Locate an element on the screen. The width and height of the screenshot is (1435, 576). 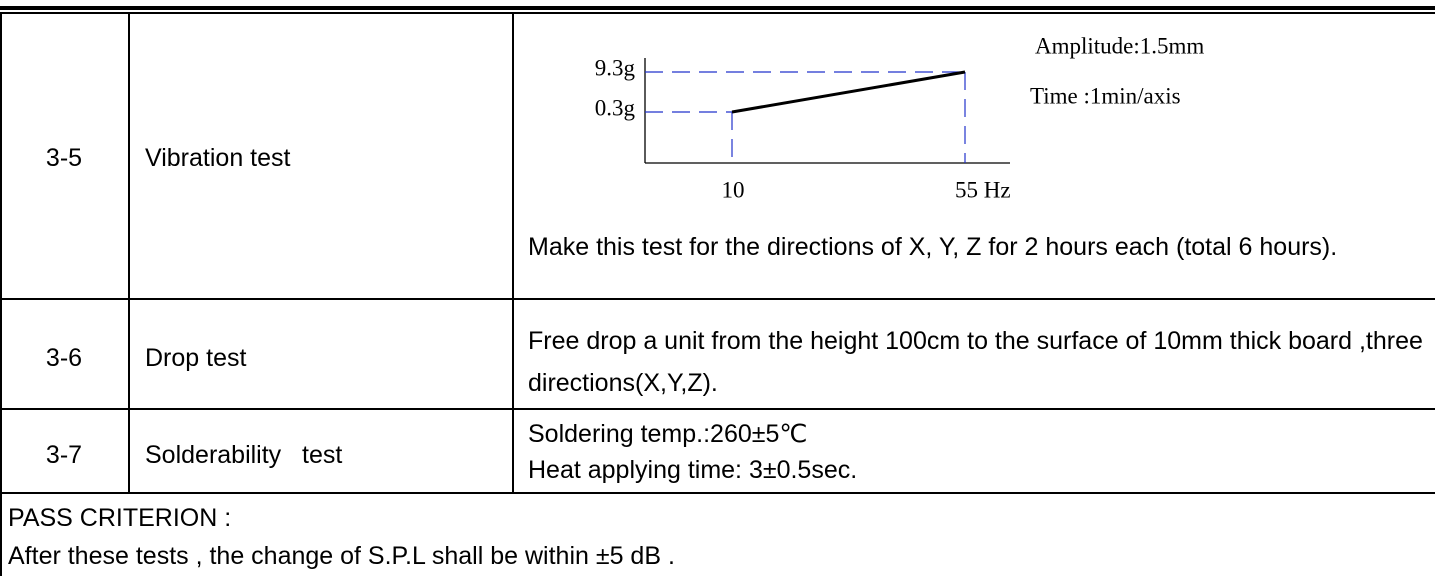
y-label: 0.3g is located at coordinates (615, 107).